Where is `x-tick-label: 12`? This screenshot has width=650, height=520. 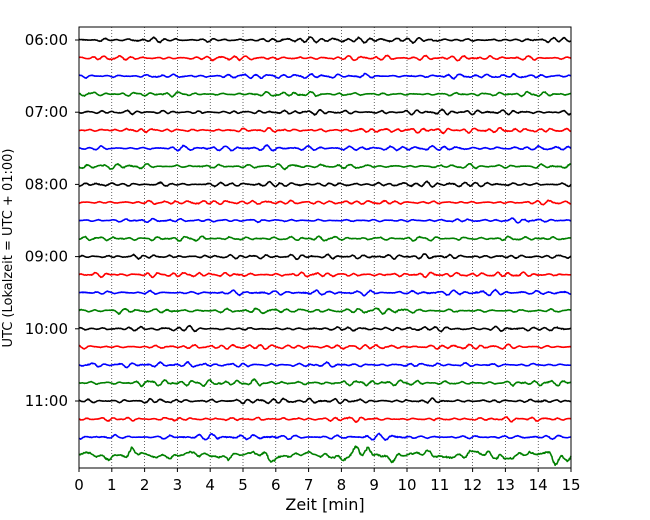
x-tick-label: 12 is located at coordinates (472, 485).